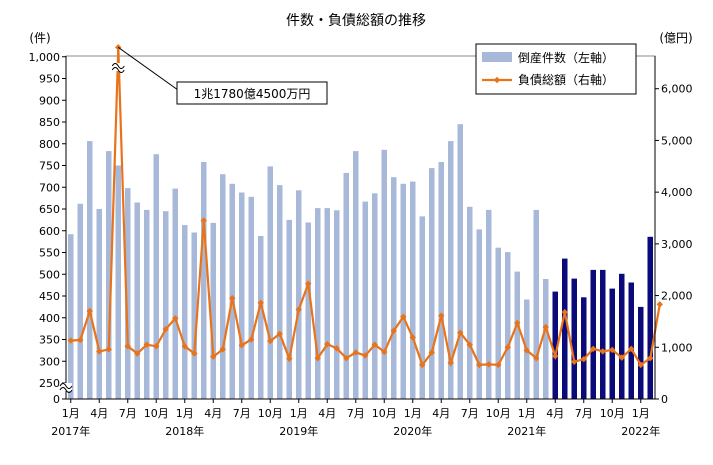 This screenshot has height=465, width=713. Describe the element at coordinates (49, 231) in the screenshot. I see `left-tick-label: 600` at that location.